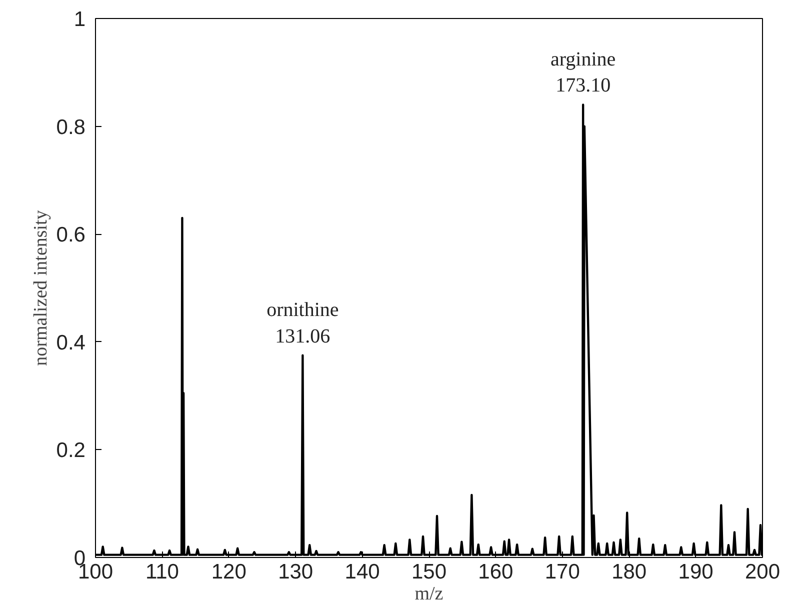  What do you see at coordinates (362, 572) in the screenshot?
I see `x-tick-label: 140` at bounding box center [362, 572].